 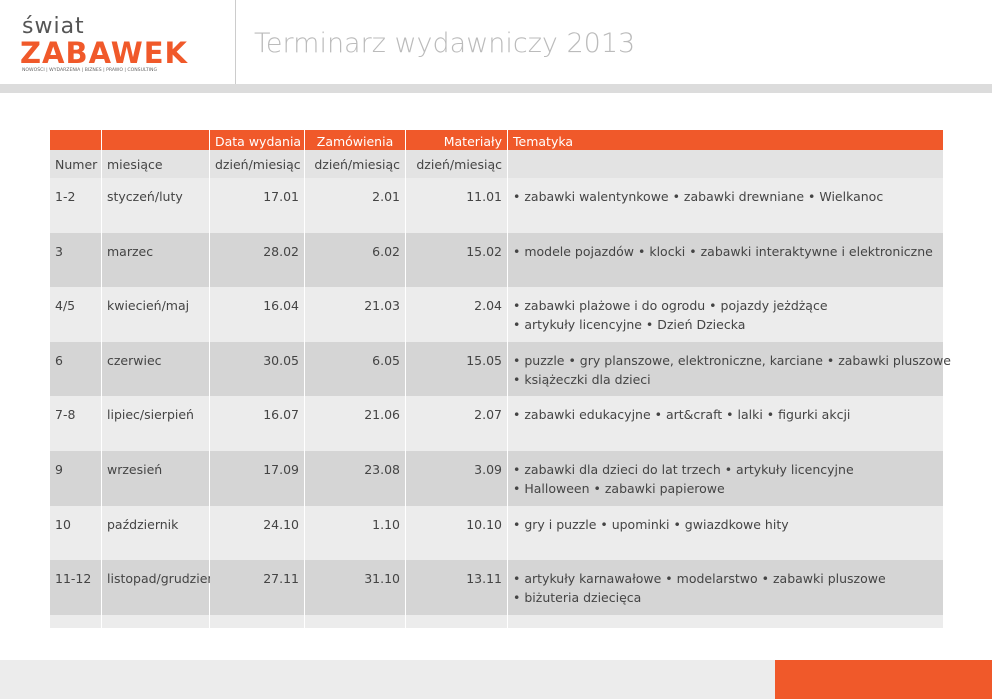 What do you see at coordinates (619, 488) in the screenshot?
I see `topic-line: • Halloween • zabawki papierowe` at bounding box center [619, 488].